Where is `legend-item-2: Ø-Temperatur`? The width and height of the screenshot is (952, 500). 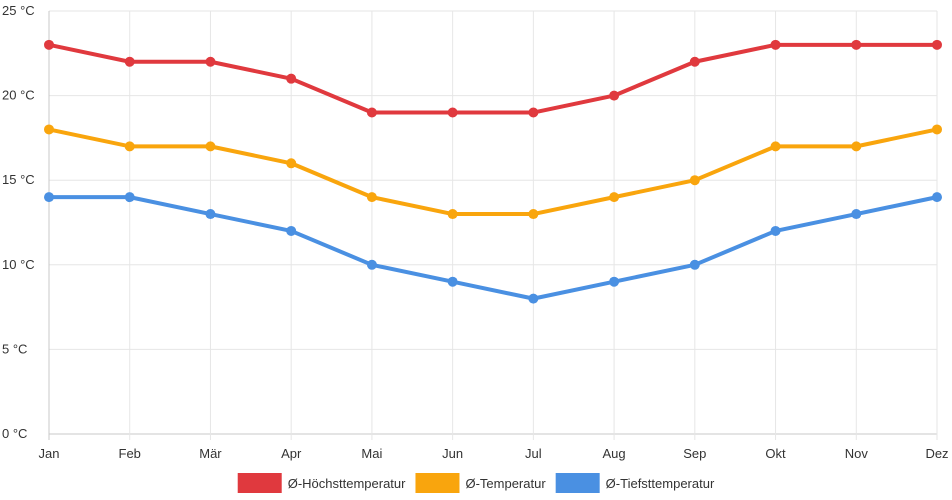
legend-item-2: Ø-Temperatur is located at coordinates (480, 483).